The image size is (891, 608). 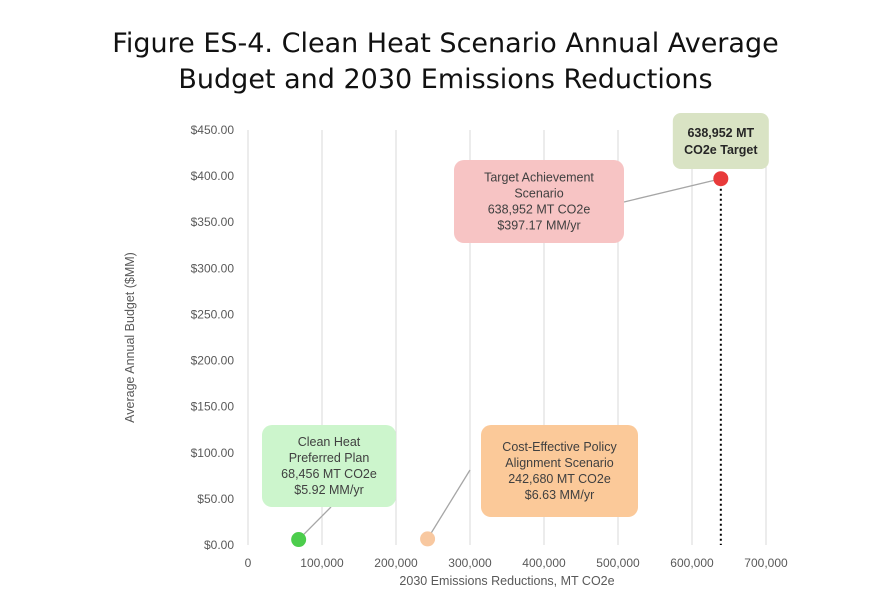 I want to click on annotation-text: Alignment Scenario, so click(x=559, y=463).